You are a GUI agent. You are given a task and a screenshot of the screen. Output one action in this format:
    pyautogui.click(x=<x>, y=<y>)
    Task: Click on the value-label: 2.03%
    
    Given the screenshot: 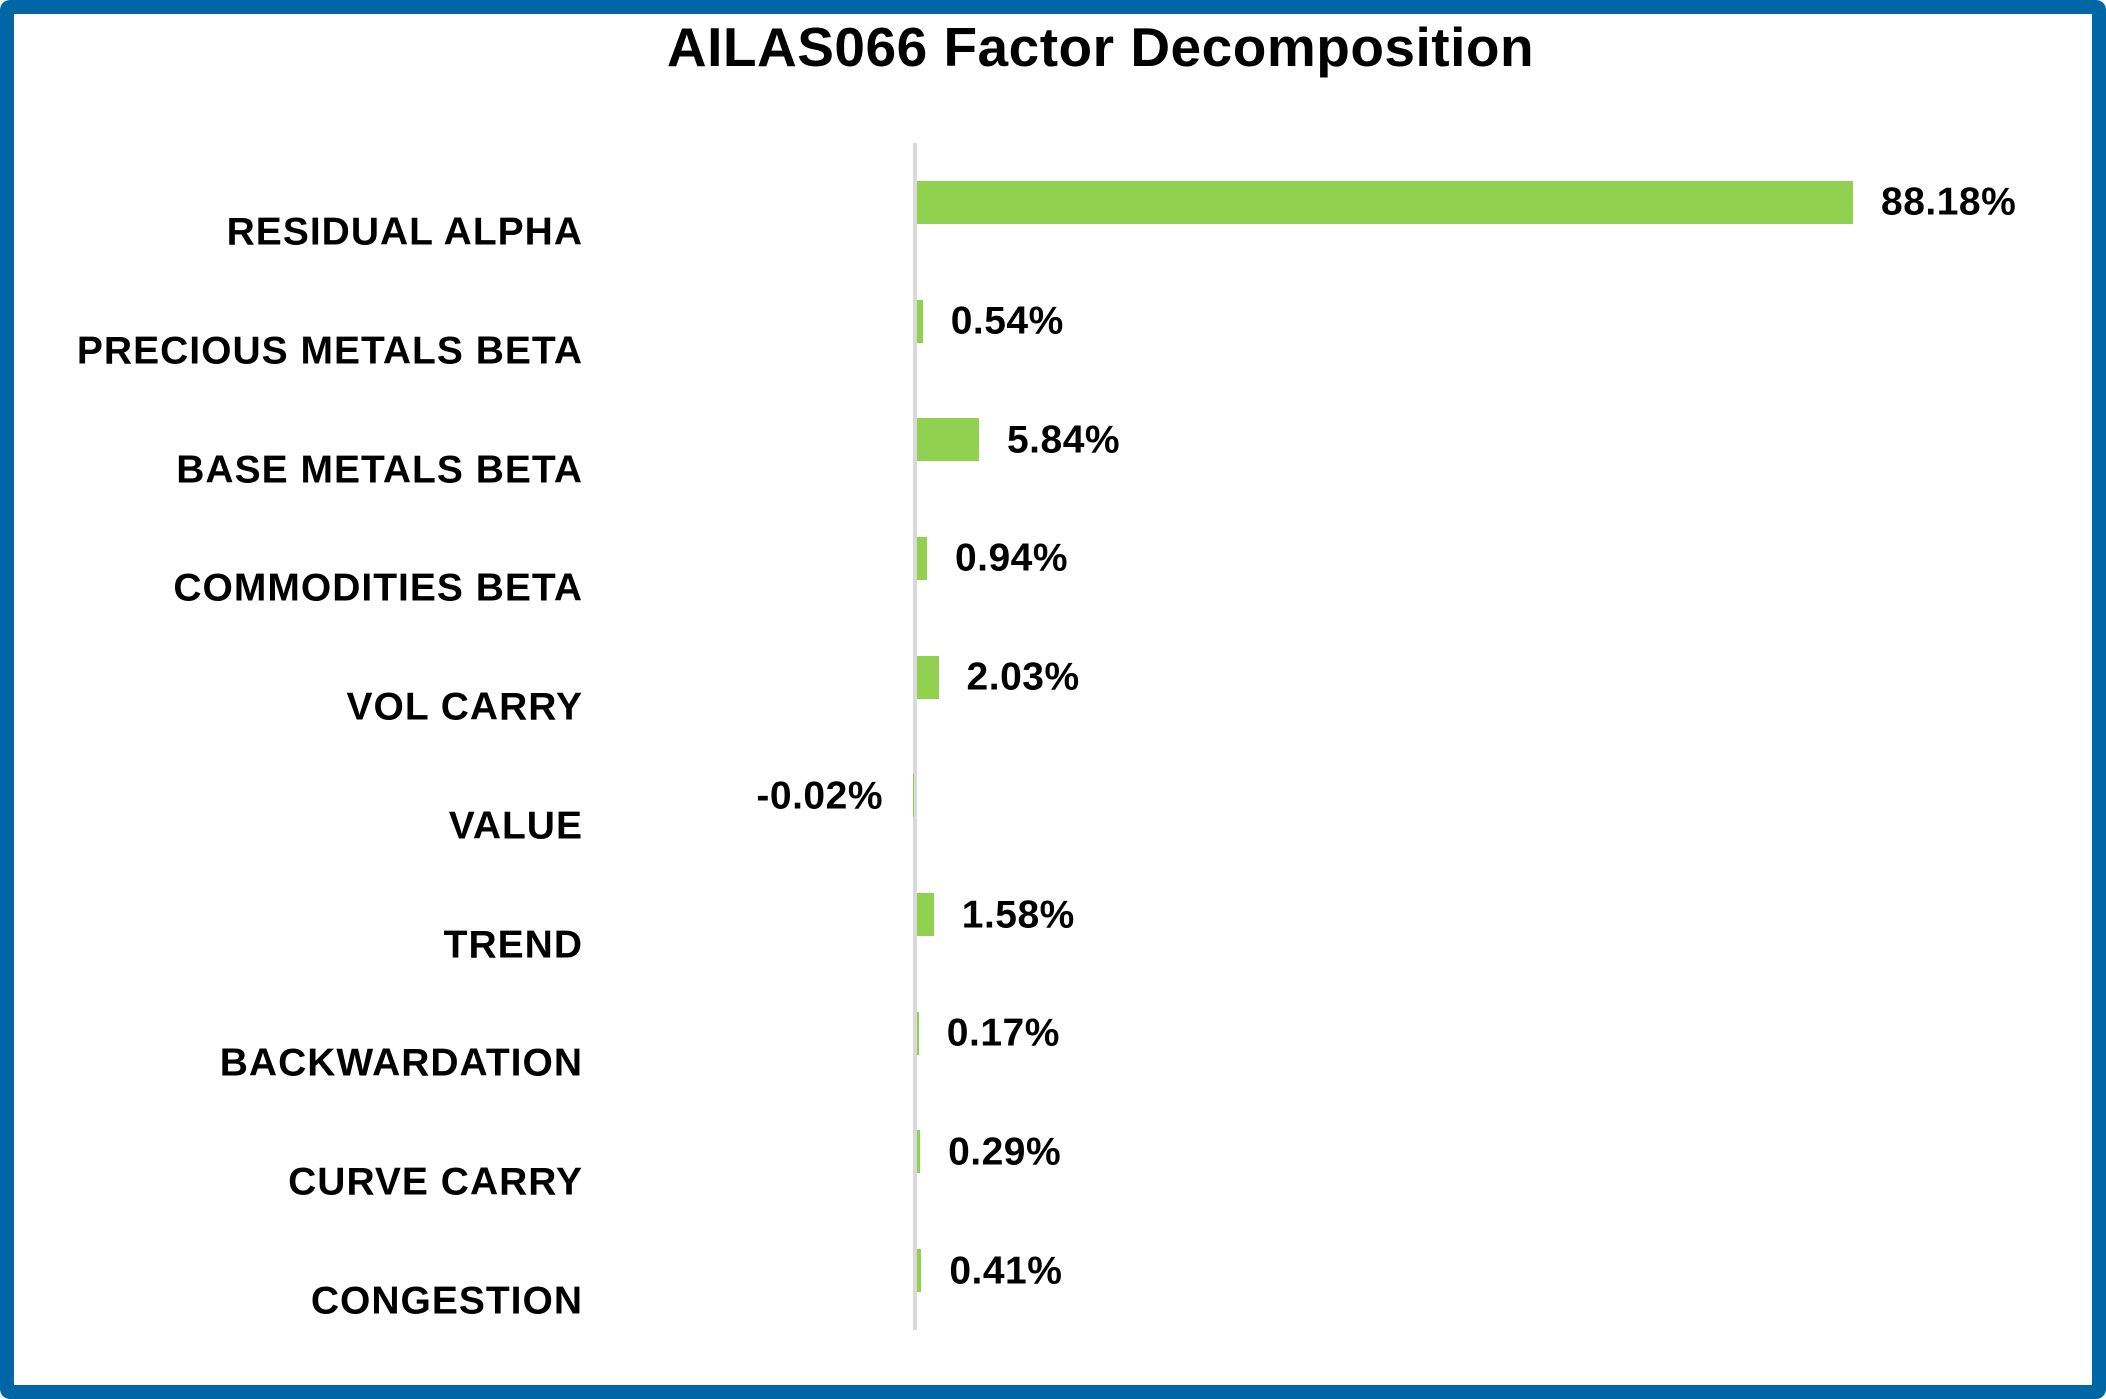 What is the action you would take?
    pyautogui.click(x=1023, y=677)
    